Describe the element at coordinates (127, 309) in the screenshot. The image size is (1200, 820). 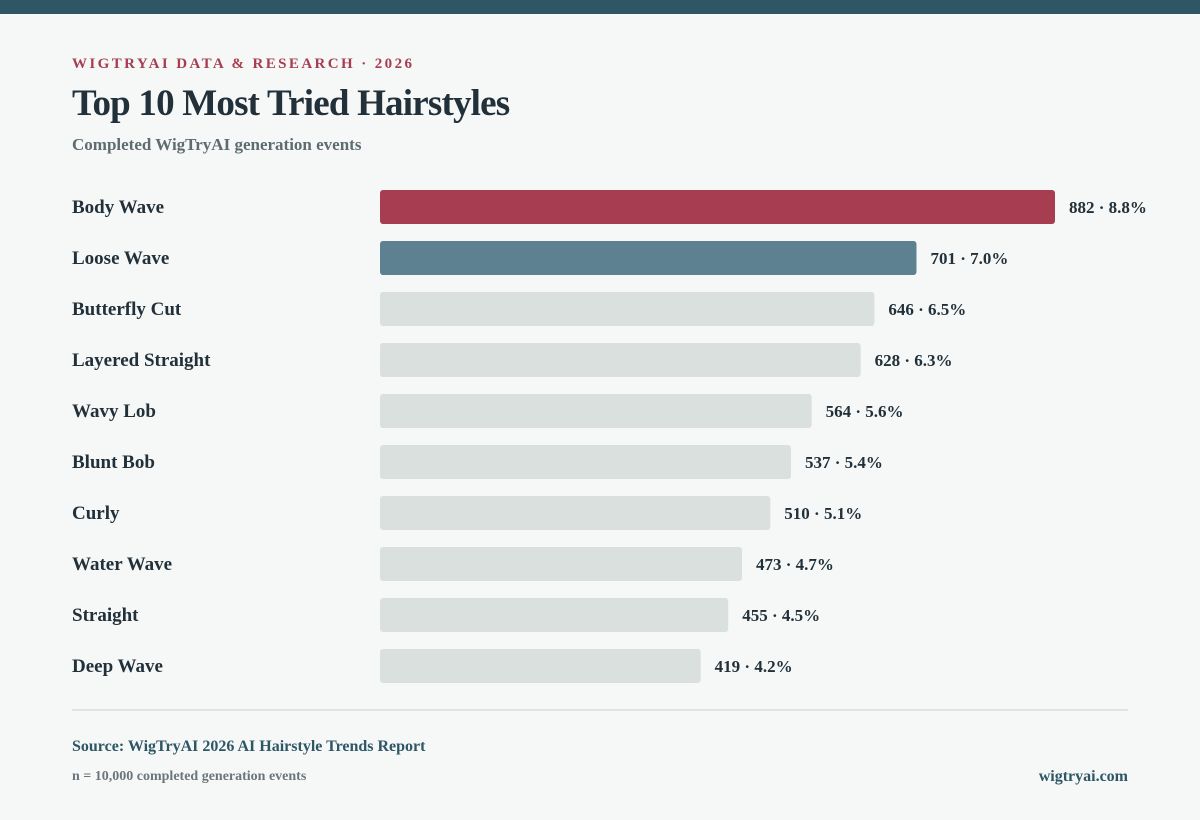
I see `category-label-butterfly-cut: Butterfly Cut` at that location.